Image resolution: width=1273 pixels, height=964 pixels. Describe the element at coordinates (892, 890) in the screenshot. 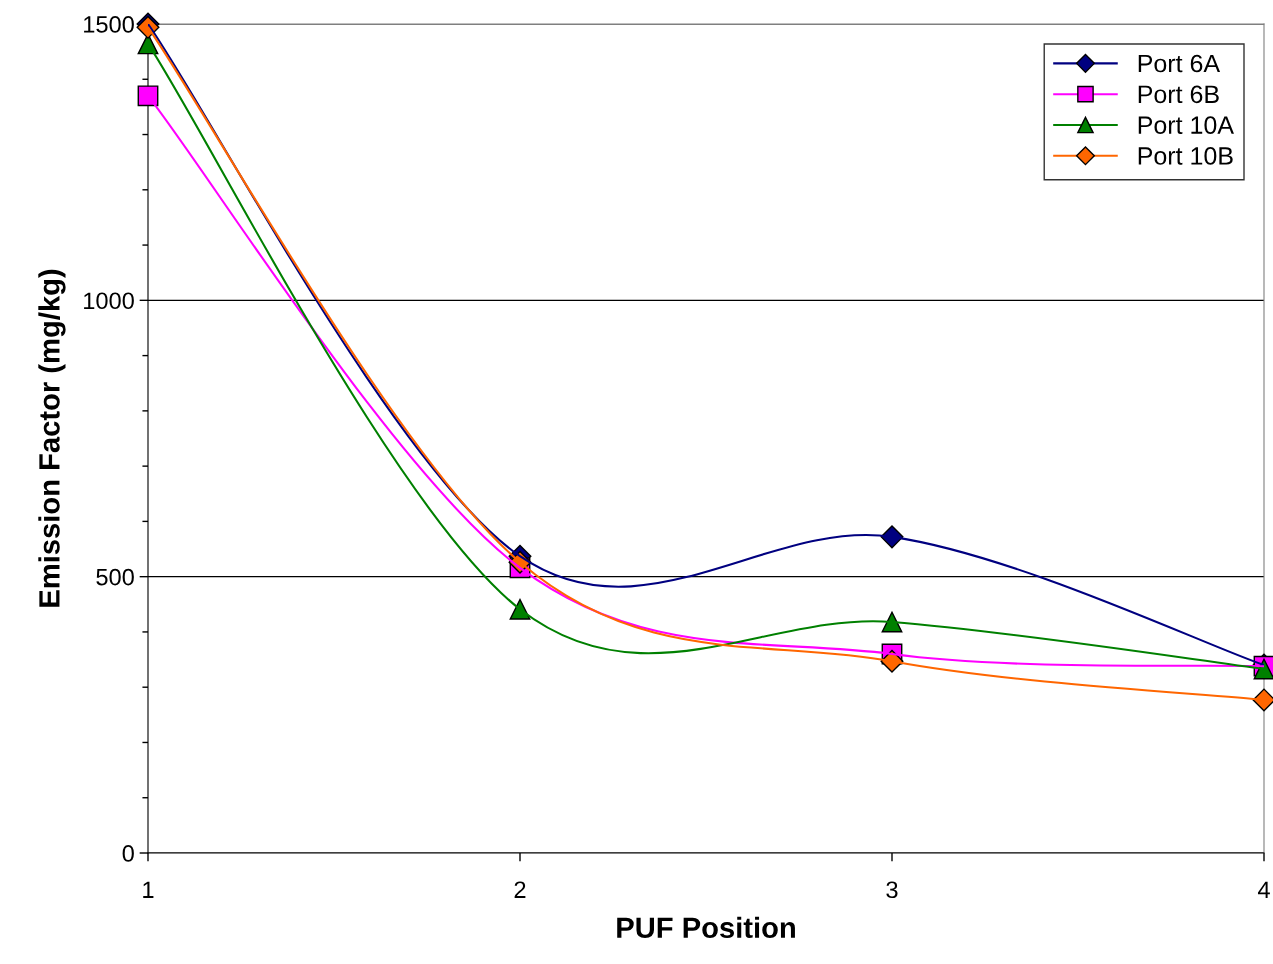

I see `x-tick-label: 3` at that location.